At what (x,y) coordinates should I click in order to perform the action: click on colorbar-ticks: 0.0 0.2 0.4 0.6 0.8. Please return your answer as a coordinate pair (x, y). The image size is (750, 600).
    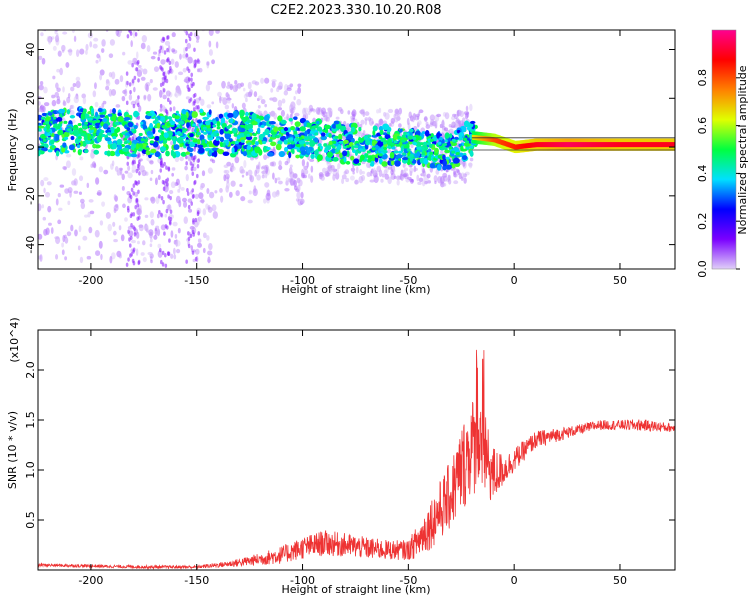
    Looking at the image, I should click on (718, 173).